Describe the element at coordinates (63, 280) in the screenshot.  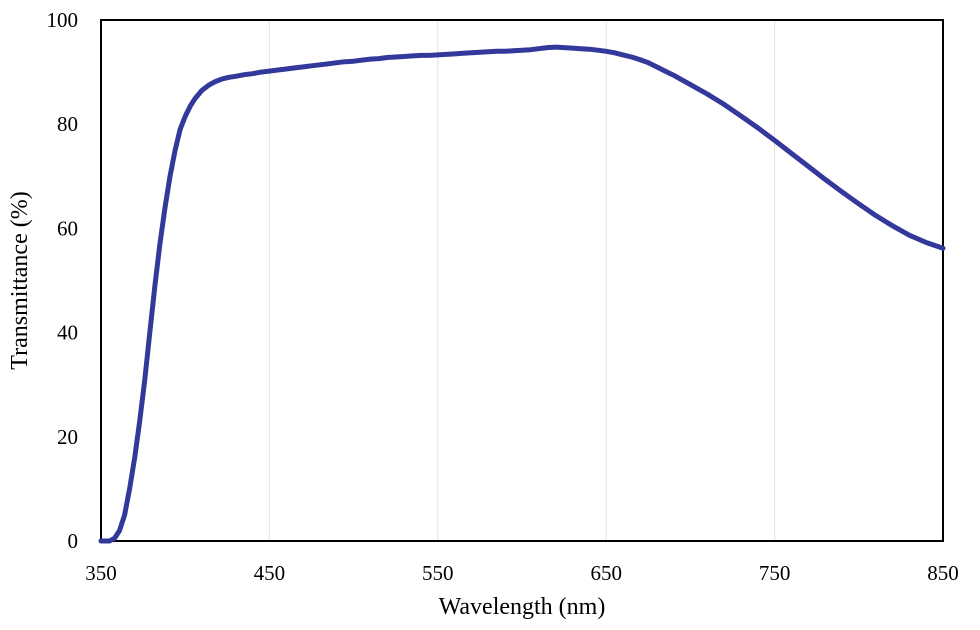
I see `y-axis-ticks: 0 20 40 60 80 100` at that location.